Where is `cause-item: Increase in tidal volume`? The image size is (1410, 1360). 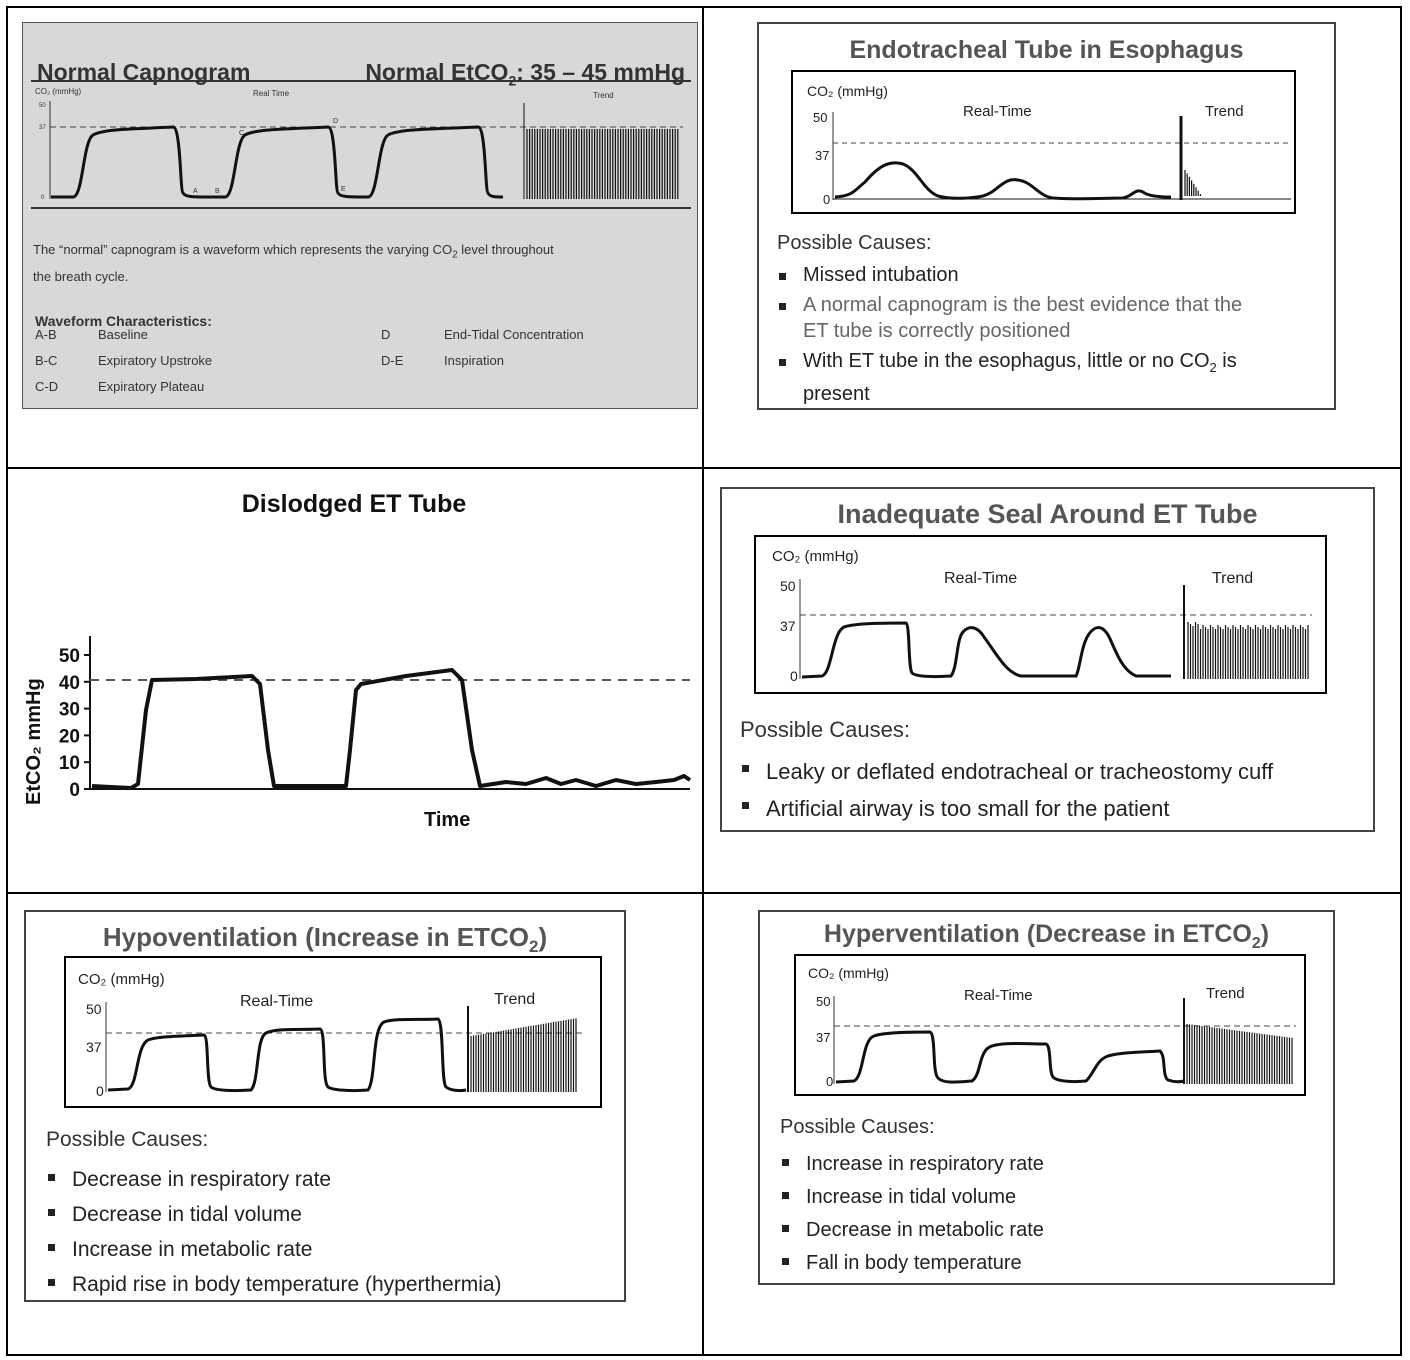 cause-item: Increase in tidal volume is located at coordinates (1055, 1197).